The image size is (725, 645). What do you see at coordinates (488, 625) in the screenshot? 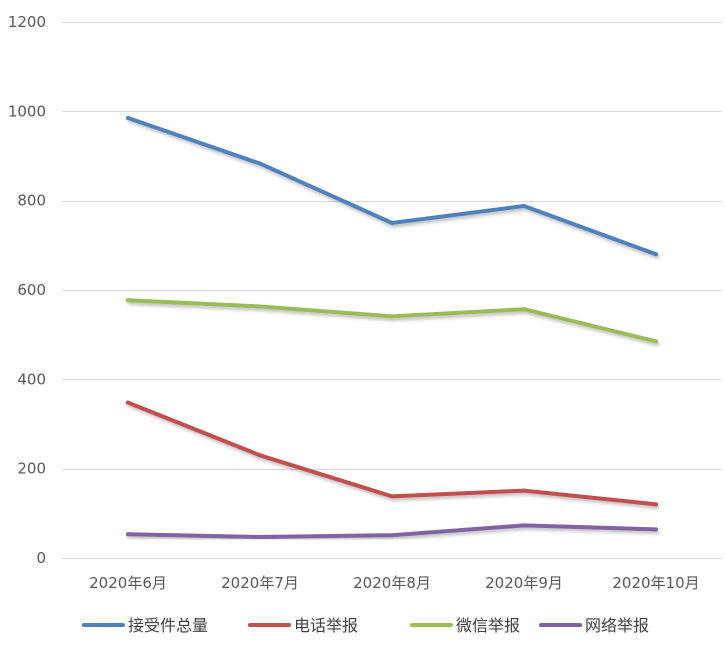
I see `legend-label: 微信举报` at bounding box center [488, 625].